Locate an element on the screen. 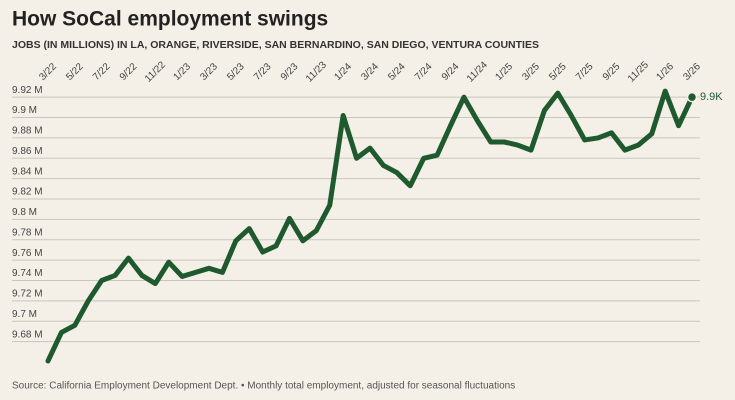 Image resolution: width=735 pixels, height=400 pixels. x-tick-label: 7/22 is located at coordinates (102, 72).